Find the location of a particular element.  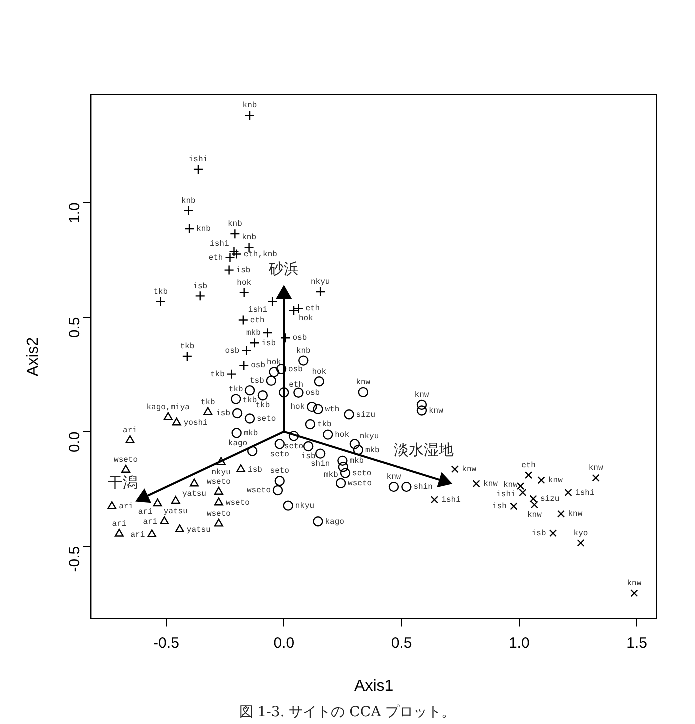

data-label: yoshi is located at coordinates (196, 423).